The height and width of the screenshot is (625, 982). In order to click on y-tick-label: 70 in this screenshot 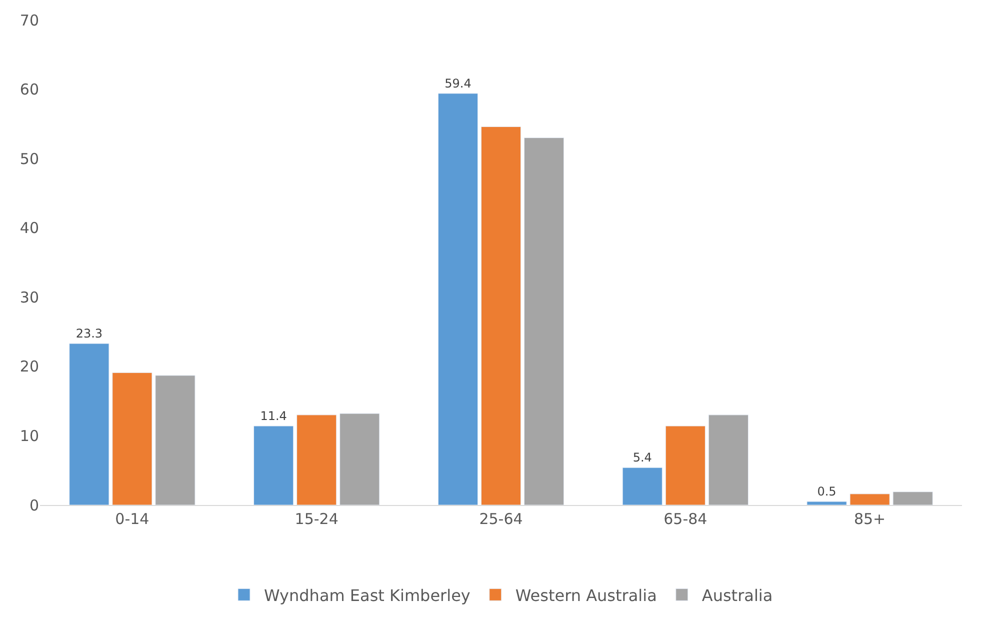, I will do `click(29, 20)`.